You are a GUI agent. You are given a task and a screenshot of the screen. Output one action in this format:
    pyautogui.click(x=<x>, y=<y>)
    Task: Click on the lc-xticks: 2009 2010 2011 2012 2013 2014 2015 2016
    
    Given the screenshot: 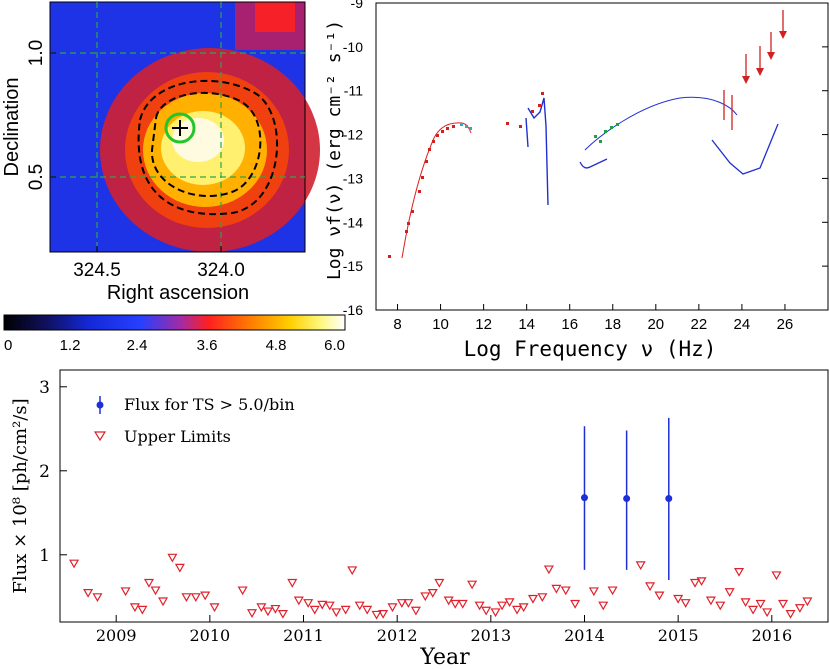 What is the action you would take?
    pyautogui.click(x=444, y=630)
    